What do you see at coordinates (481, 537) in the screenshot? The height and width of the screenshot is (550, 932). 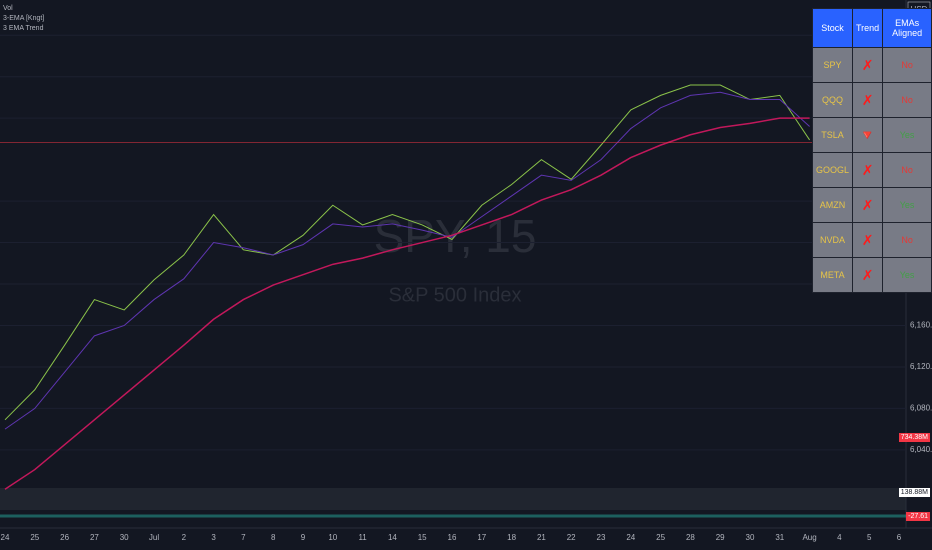 I see `x-tick-label: 17` at bounding box center [481, 537].